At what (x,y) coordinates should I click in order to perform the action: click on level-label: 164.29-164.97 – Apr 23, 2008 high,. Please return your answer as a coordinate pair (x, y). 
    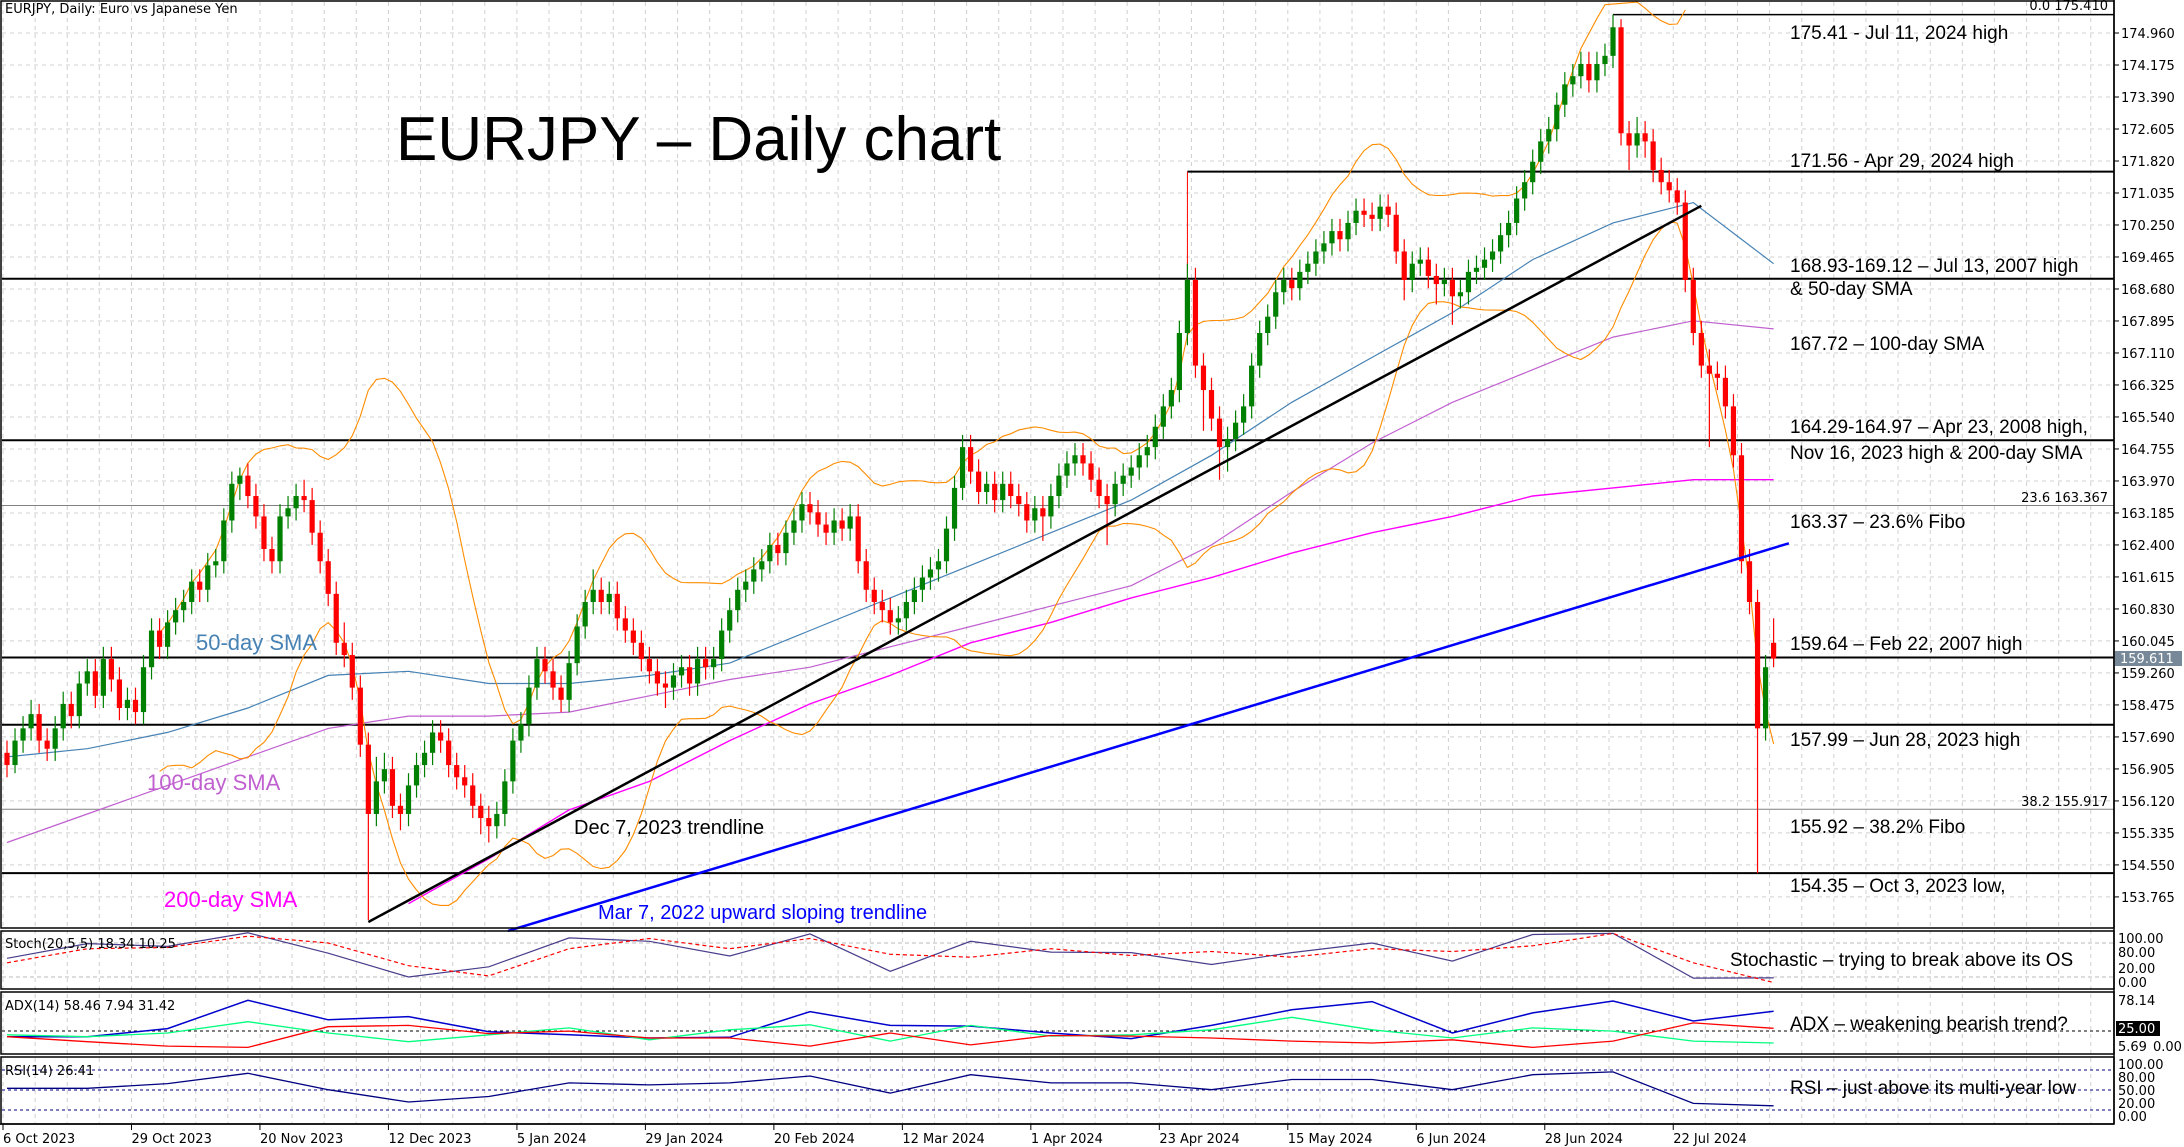
    Looking at the image, I should click on (1939, 427).